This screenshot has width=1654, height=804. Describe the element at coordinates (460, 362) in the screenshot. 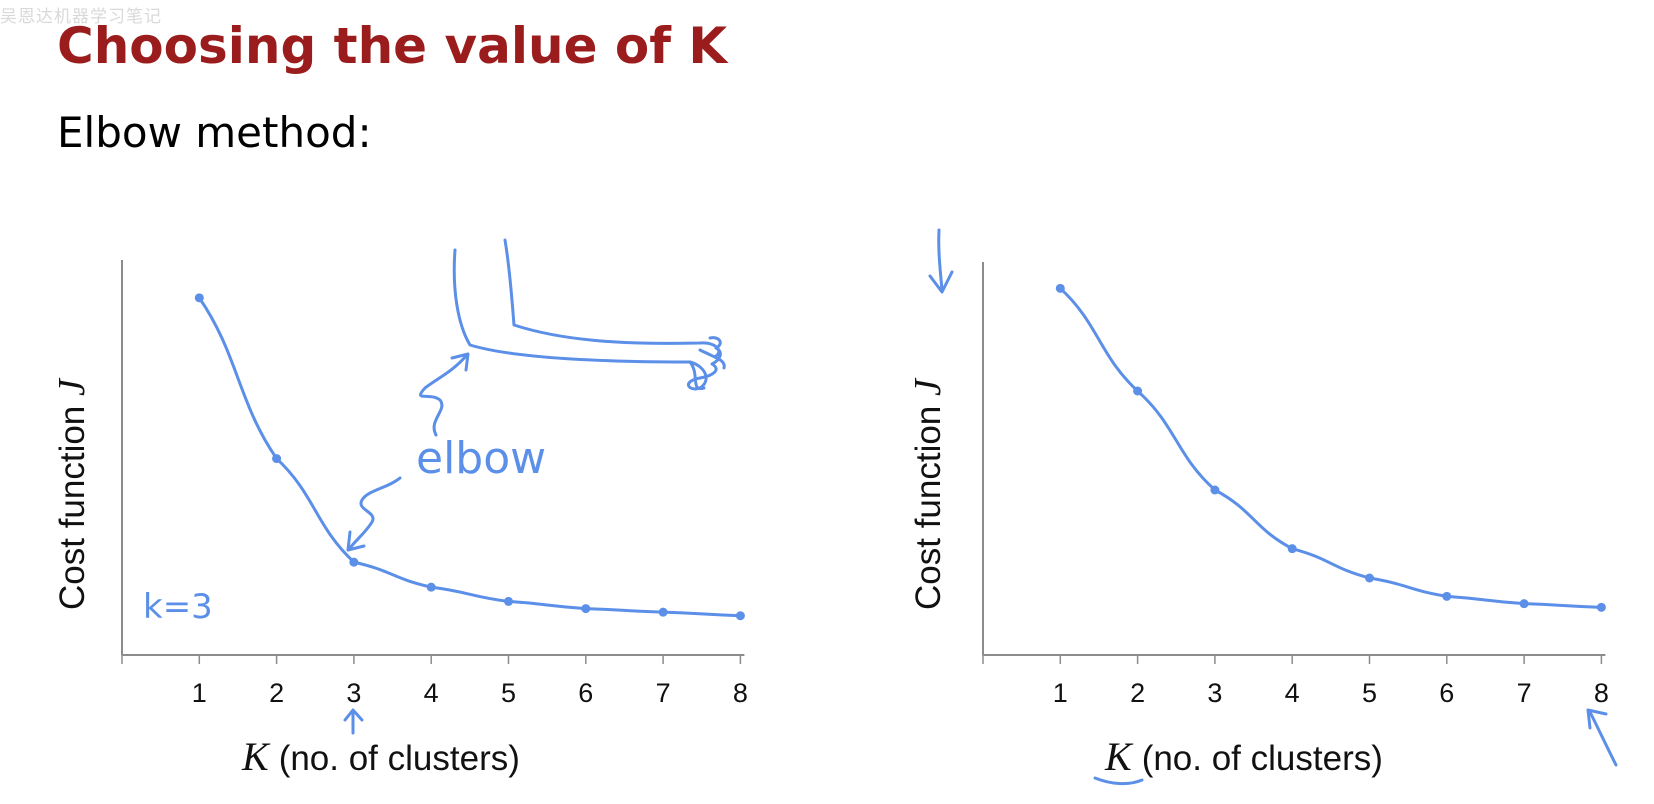

I see `elbow-arrow-upper-head` at that location.